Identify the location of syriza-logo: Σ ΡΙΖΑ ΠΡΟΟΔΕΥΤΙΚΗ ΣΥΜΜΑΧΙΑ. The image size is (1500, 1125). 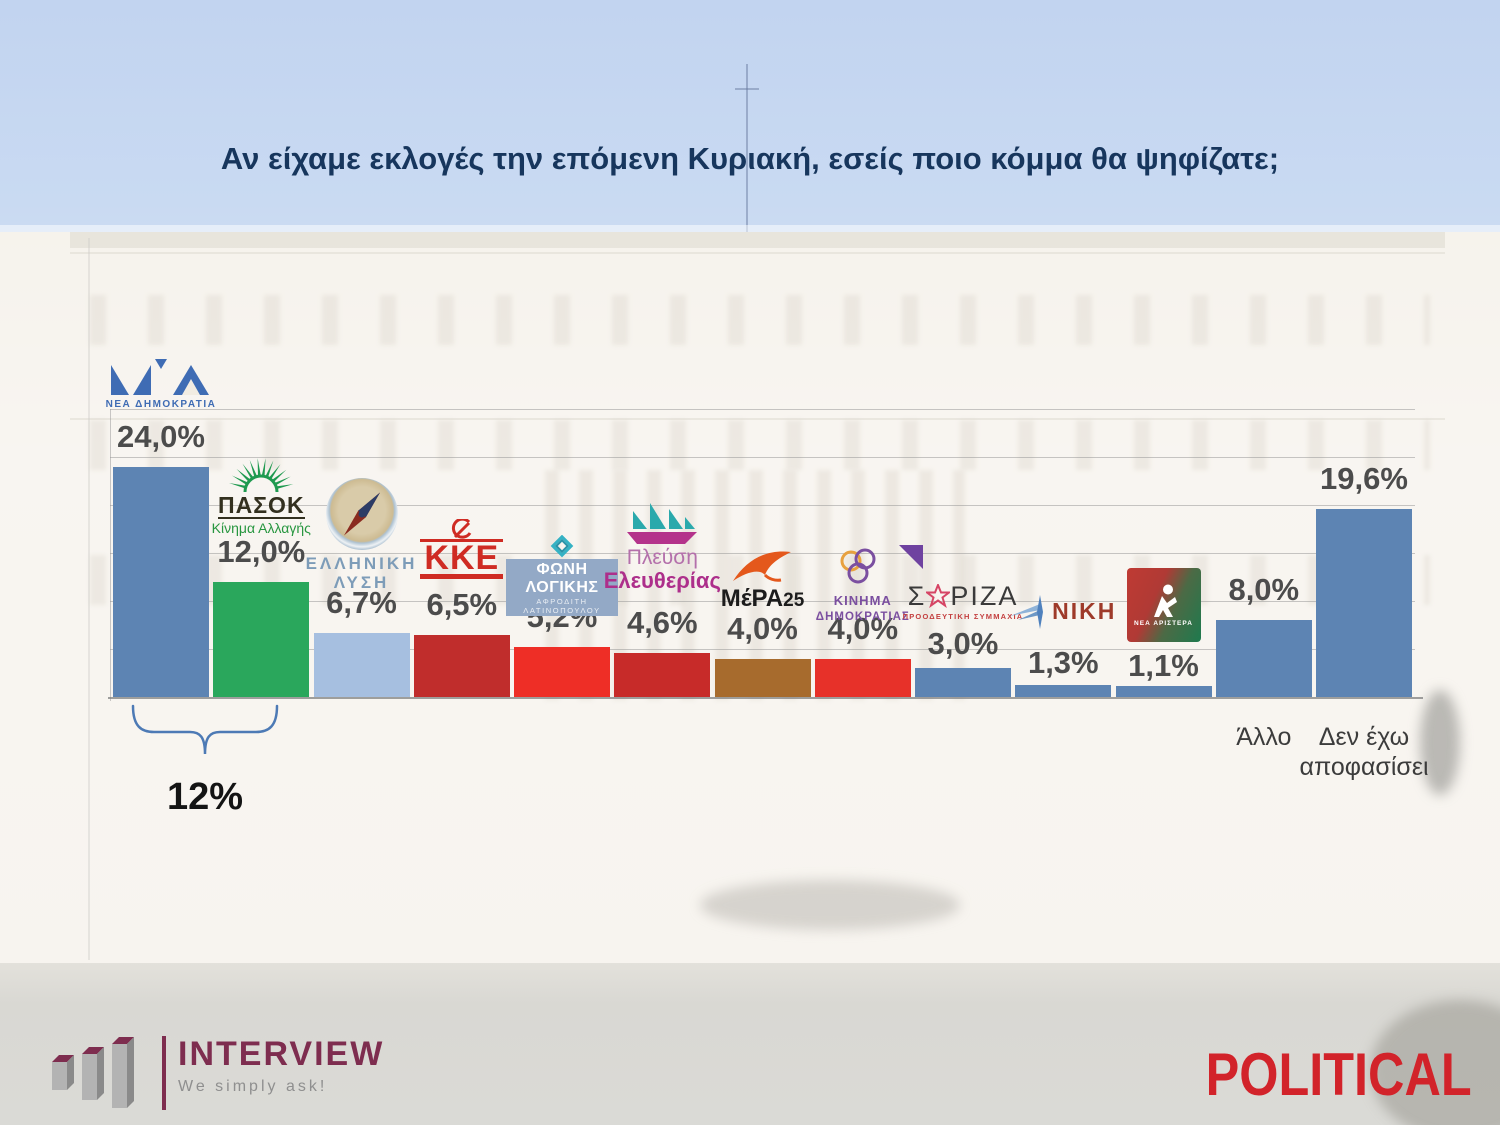
(963, 601).